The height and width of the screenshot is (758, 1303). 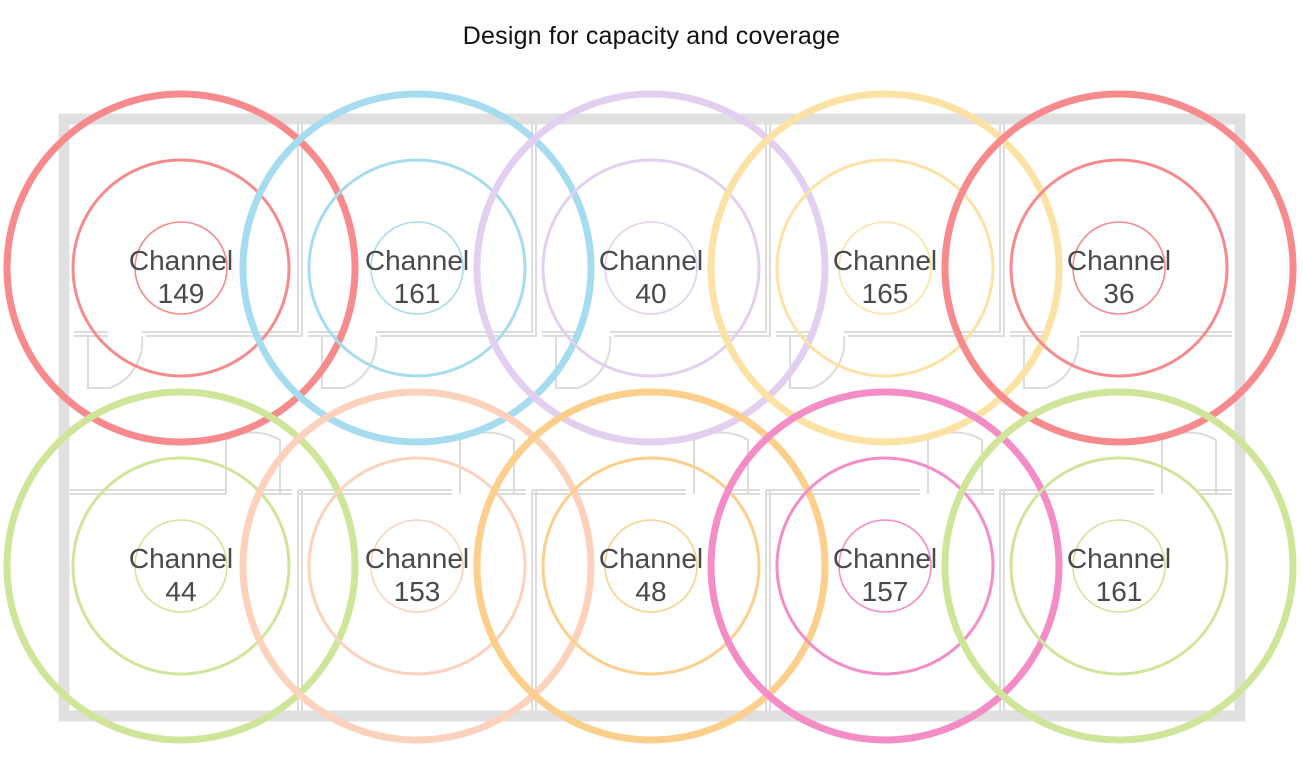 I want to click on channel-number-label: 149, so click(x=181, y=293).